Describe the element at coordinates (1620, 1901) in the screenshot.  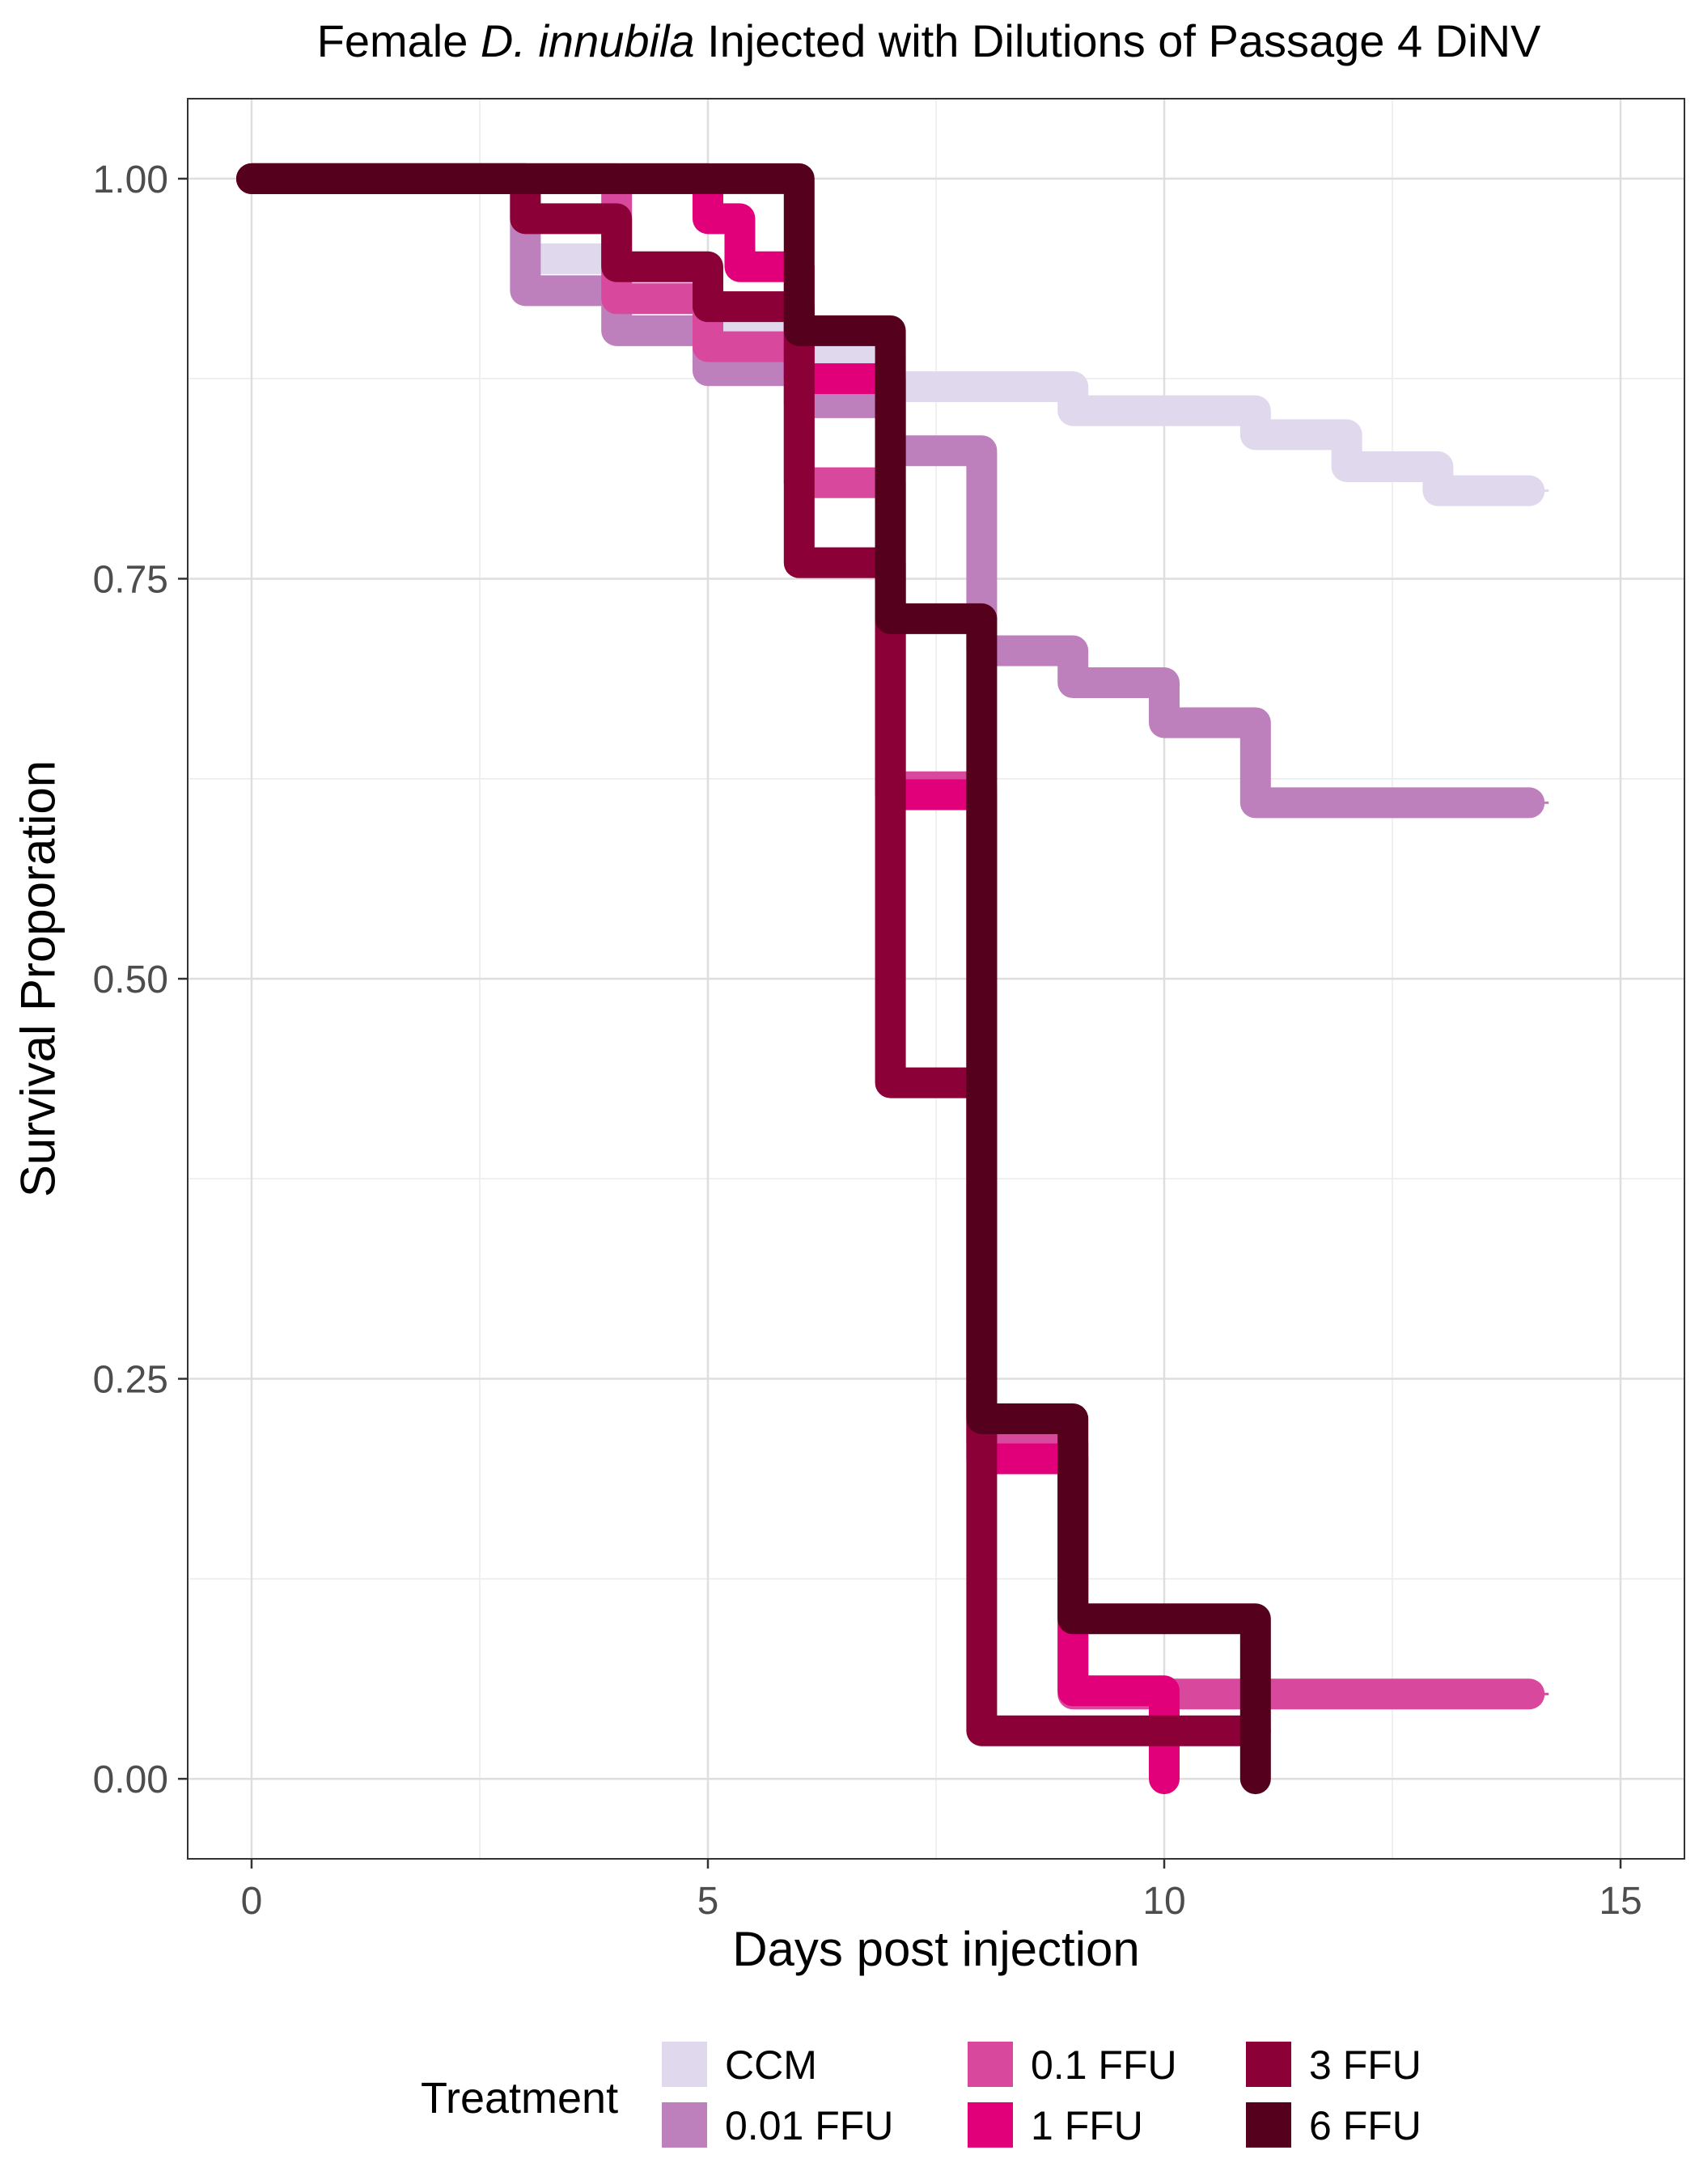
I see `x-tick-label: 15` at that location.